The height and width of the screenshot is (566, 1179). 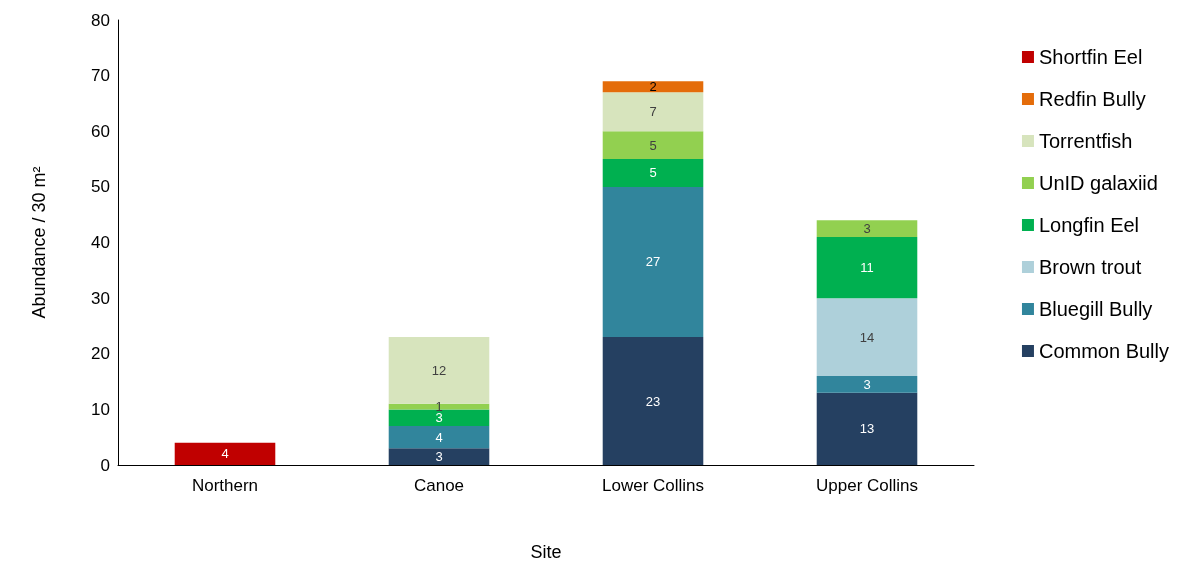 What do you see at coordinates (100, 409) in the screenshot?
I see `y-tick-label: 10` at bounding box center [100, 409].